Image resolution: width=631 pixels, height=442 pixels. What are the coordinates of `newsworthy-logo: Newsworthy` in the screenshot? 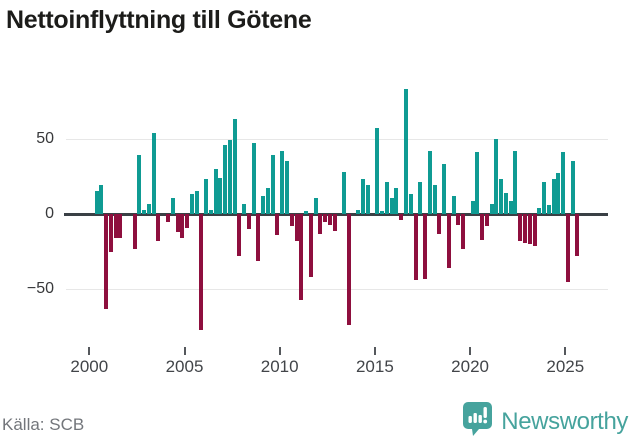 It's located at (545, 422).